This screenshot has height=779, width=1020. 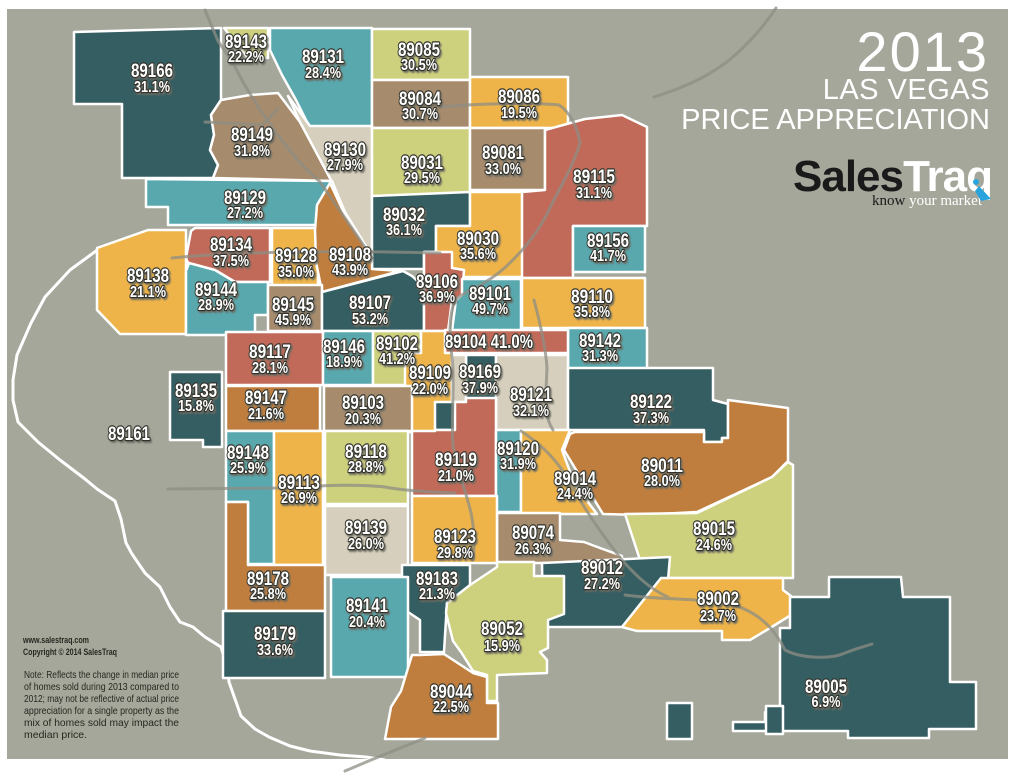 I want to click on svg-text: 89110, so click(x=592, y=297).